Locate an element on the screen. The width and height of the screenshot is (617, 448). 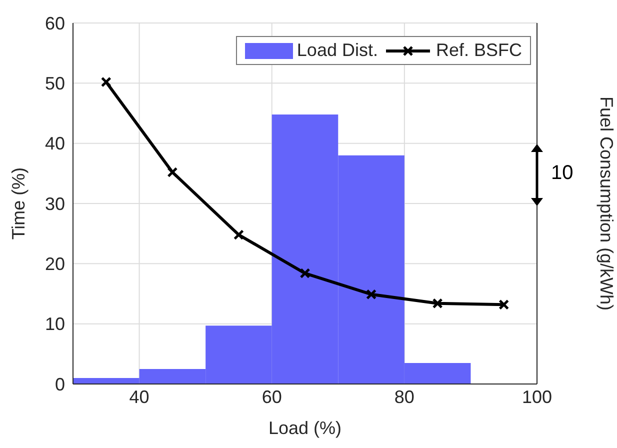
legend-label: Ref. BSFC is located at coordinates (479, 50).